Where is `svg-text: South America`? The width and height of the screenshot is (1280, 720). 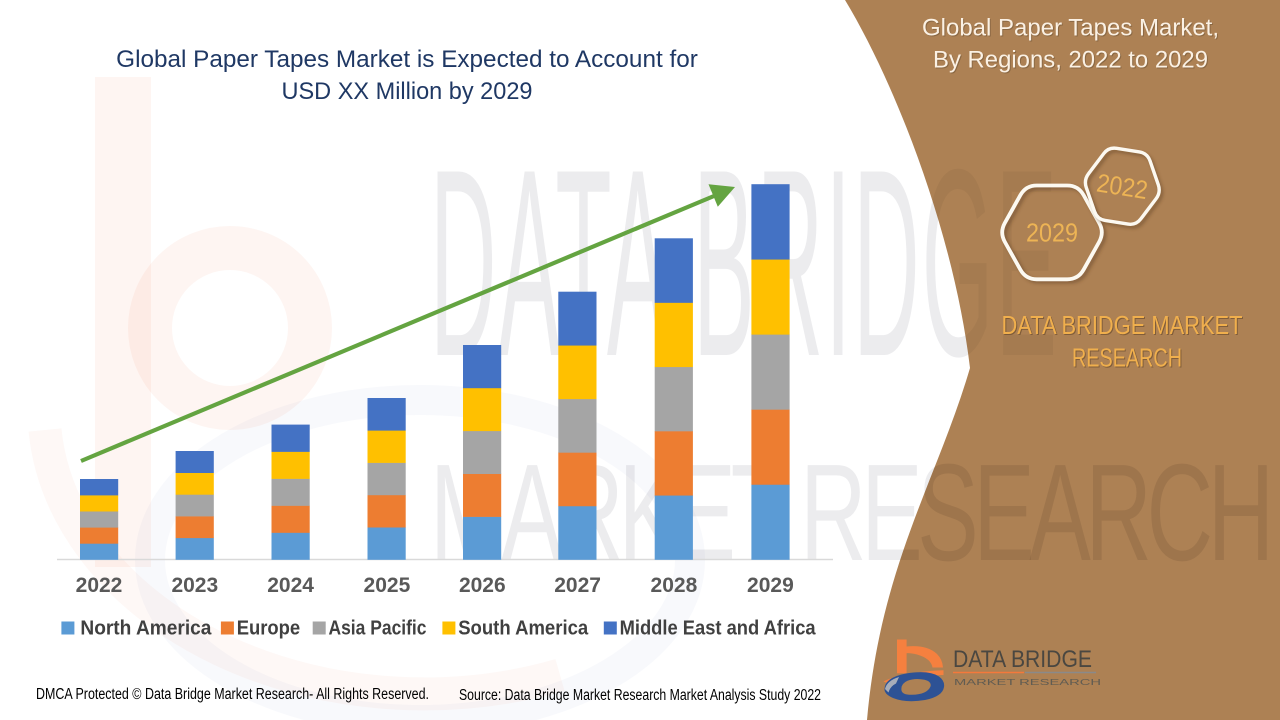 svg-text: South America is located at coordinates (523, 629).